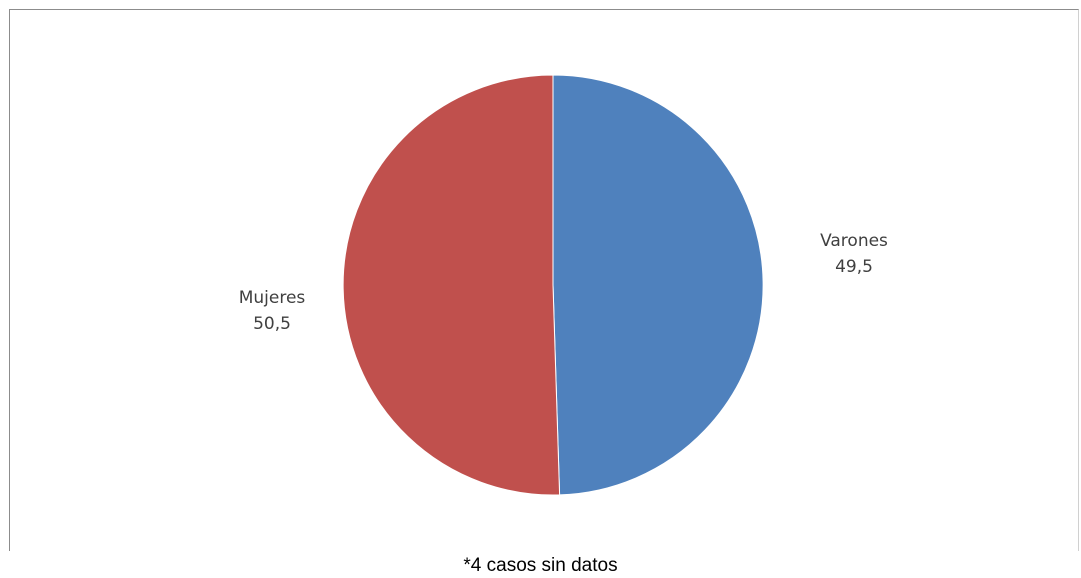 The height and width of the screenshot is (578, 1081). I want to click on slice-value-mujeres: 50,5, so click(272, 324).